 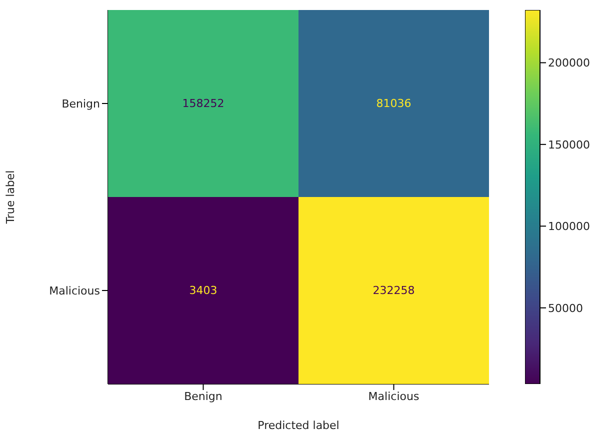 What do you see at coordinates (569, 227) in the screenshot?
I see `color-bar-label: 100000` at bounding box center [569, 227].